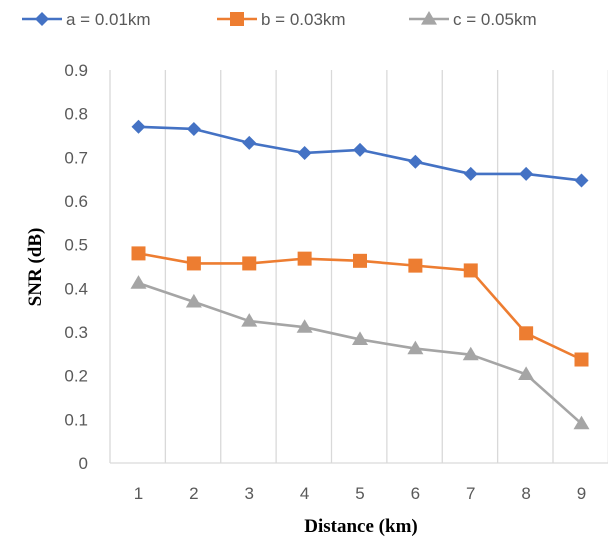 This screenshot has width=608, height=542. I want to click on x-tick-label: 2, so click(193, 493).